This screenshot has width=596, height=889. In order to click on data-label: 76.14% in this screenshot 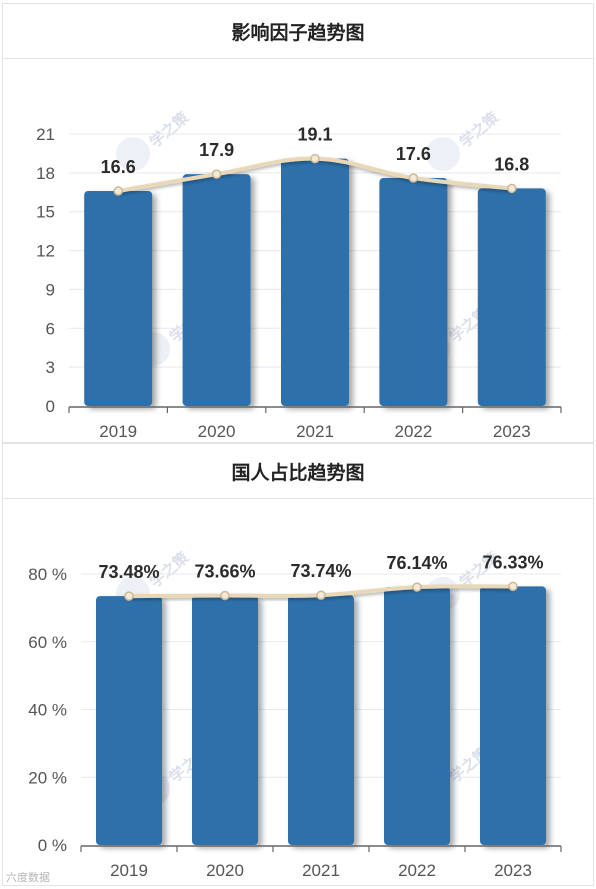, I will do `click(416, 563)`.